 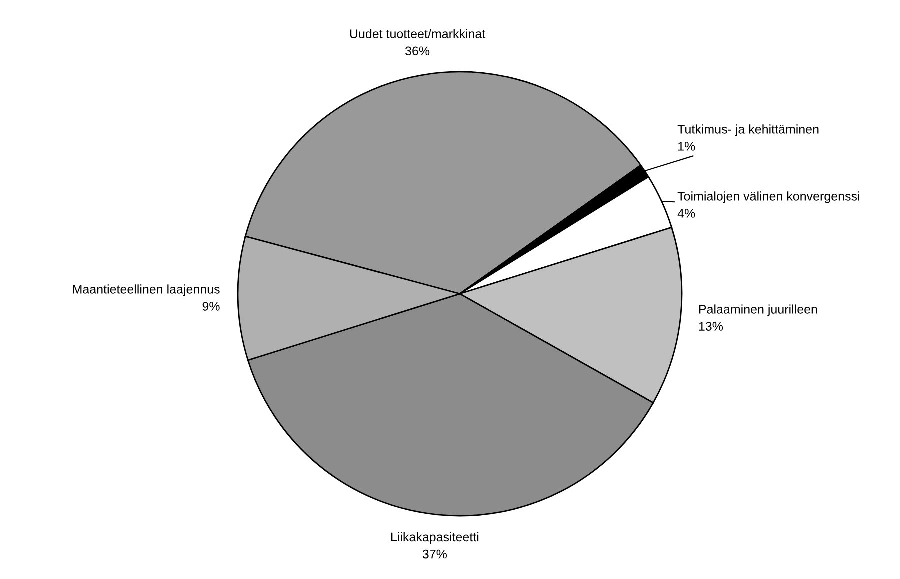 I want to click on data-label: 4%, so click(x=687, y=213).